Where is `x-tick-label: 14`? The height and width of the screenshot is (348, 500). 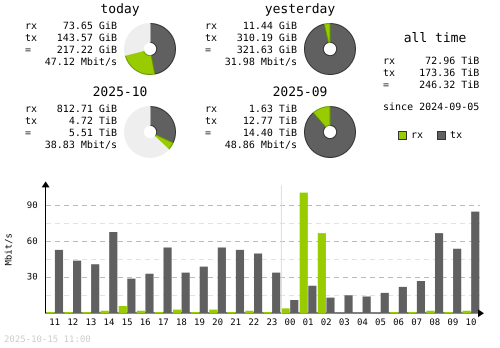
x-tick-label: 14 is located at coordinates (109, 323).